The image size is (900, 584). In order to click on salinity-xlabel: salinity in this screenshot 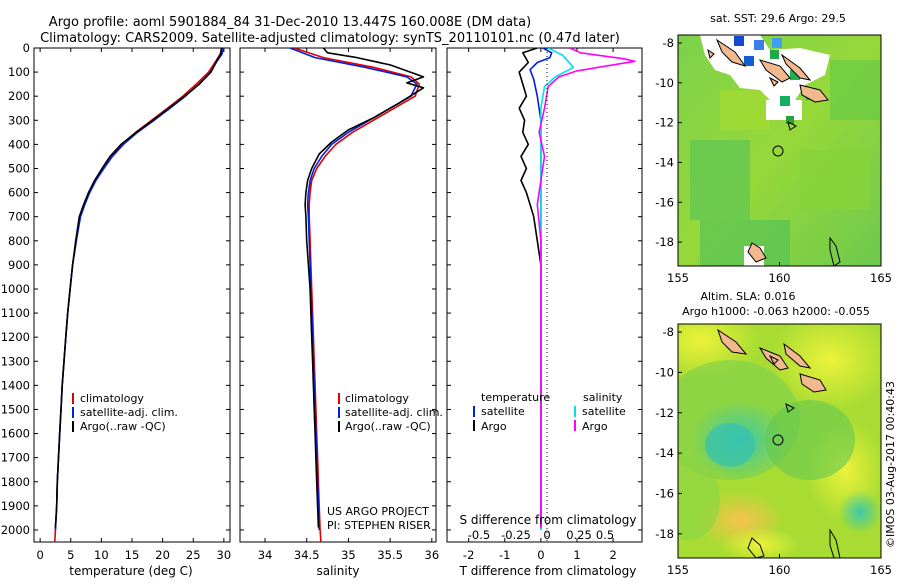, I will do `click(337, 571)`.